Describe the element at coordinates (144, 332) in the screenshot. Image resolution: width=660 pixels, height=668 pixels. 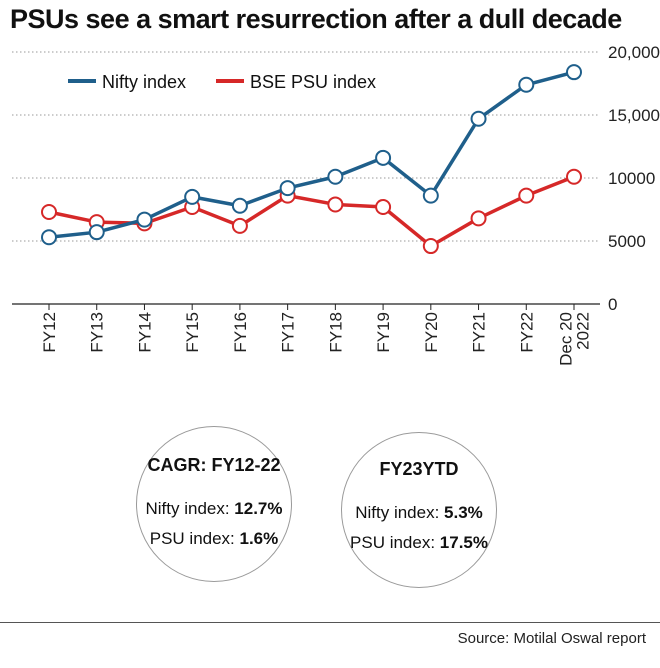
I see `x-tick-label: FY14` at that location.